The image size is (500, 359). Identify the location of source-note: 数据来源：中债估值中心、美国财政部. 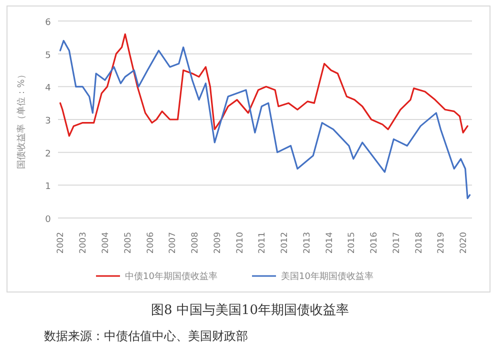
(146, 336).